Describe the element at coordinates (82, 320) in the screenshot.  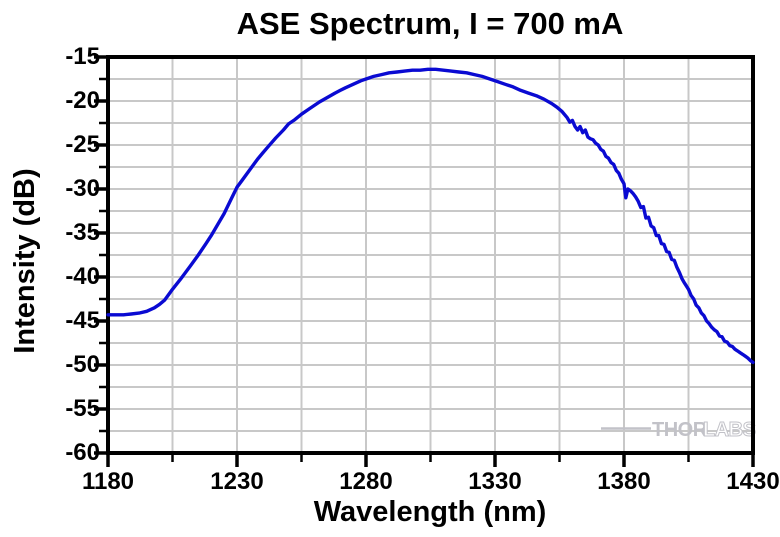
I see `y-tick-label: -45` at that location.